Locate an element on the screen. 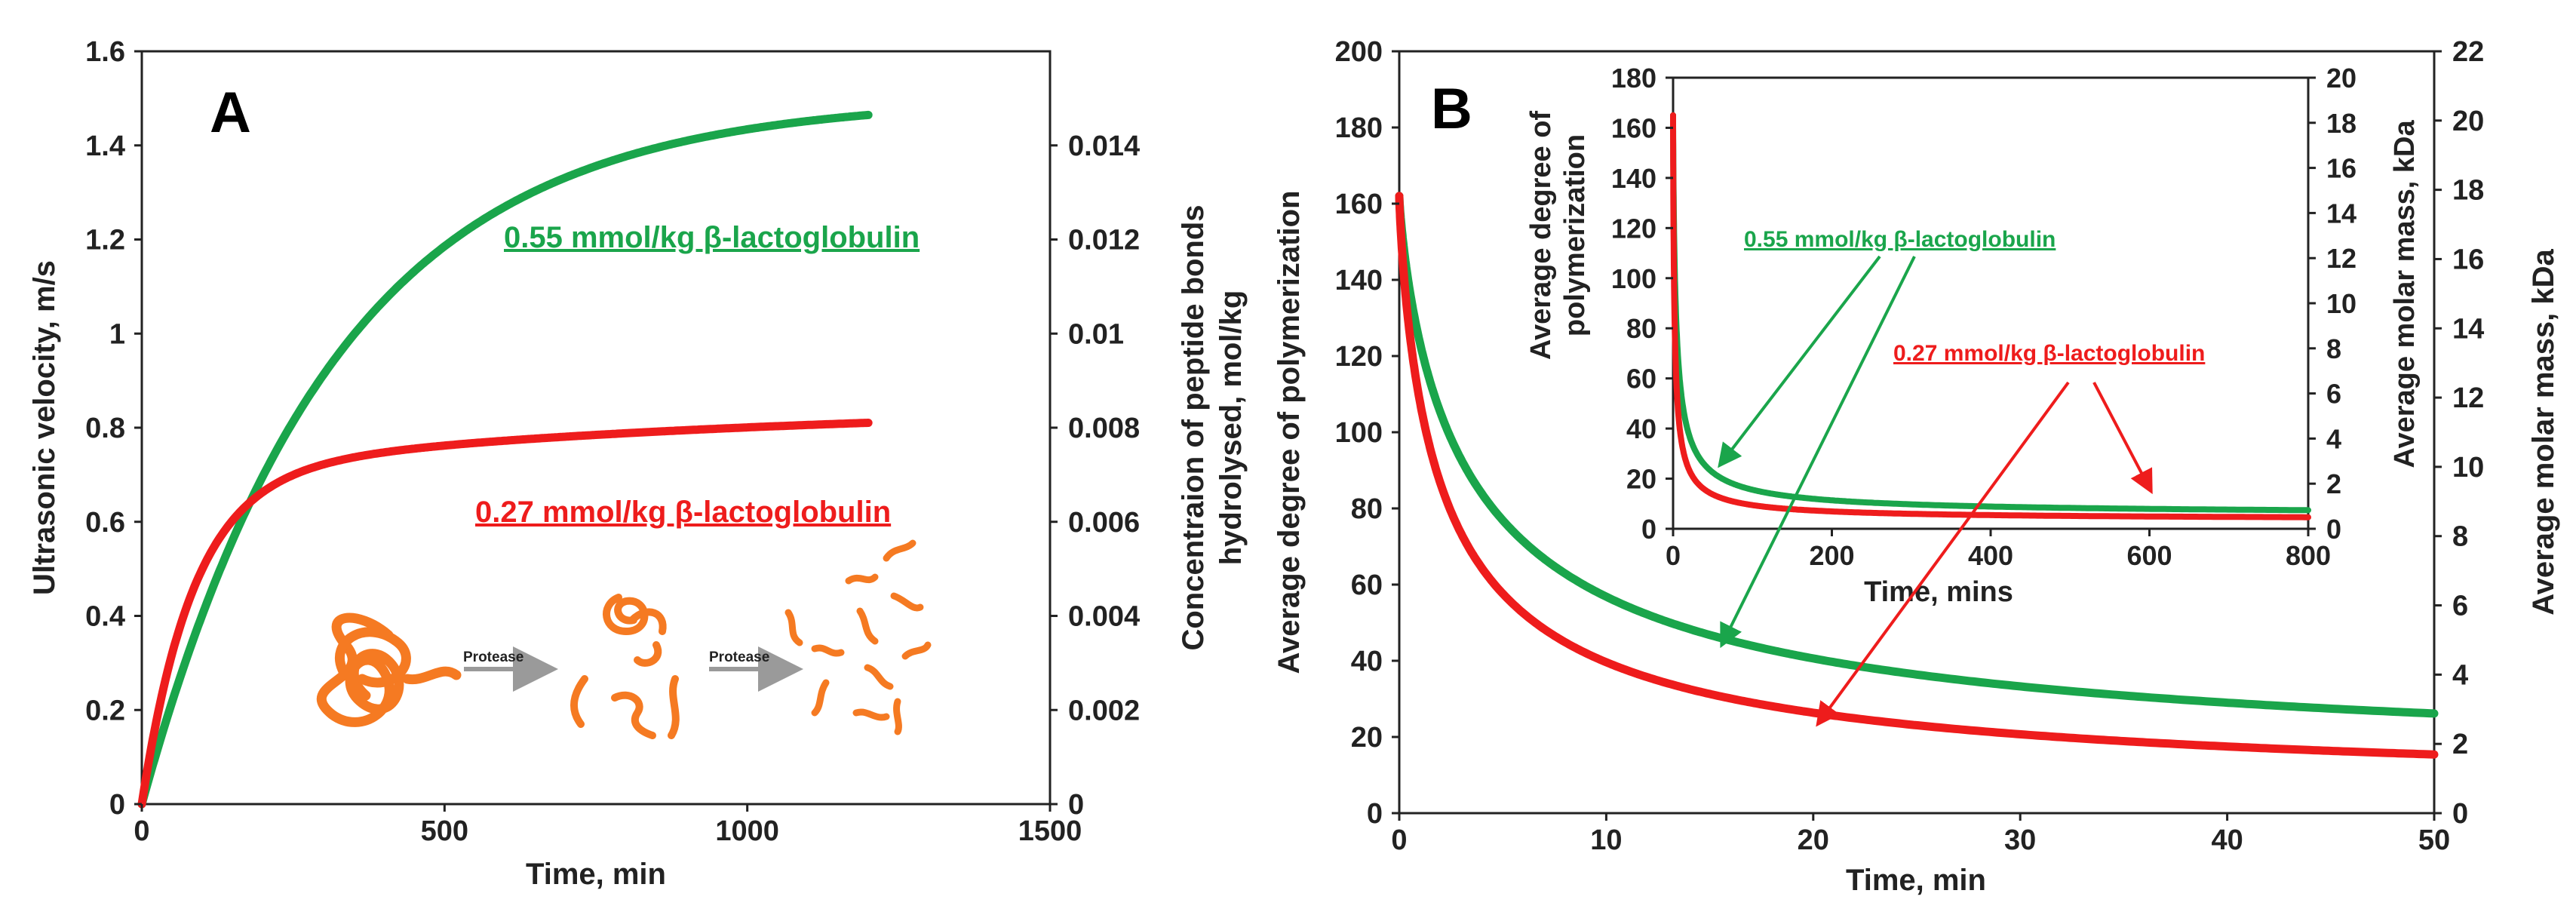  a-y-tick-label: 1.4 is located at coordinates (105, 146).